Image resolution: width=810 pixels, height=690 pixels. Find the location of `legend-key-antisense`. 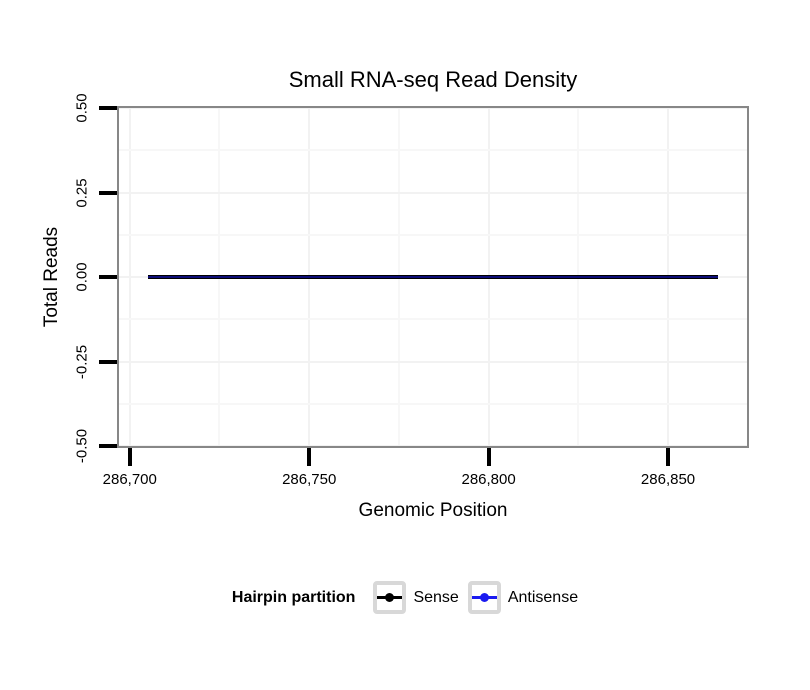

legend-key-antisense is located at coordinates (484, 597).